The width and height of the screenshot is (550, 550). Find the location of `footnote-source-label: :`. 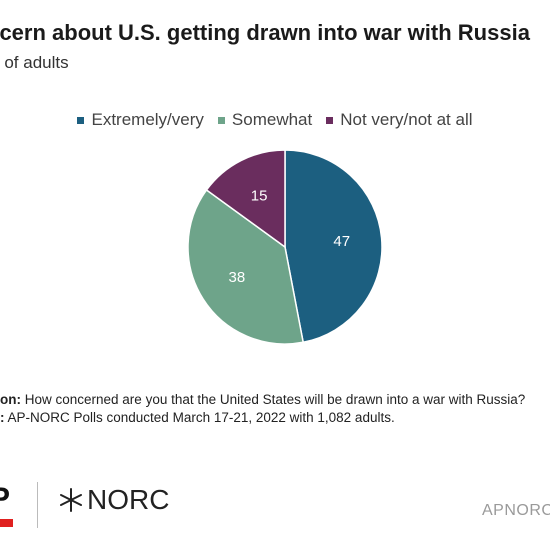

footnote-source-label: : is located at coordinates (2, 417).